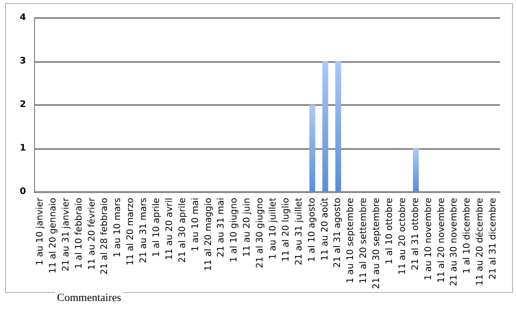  I want to click on x-tick-label: 1 au 10 mars, so click(118, 227).